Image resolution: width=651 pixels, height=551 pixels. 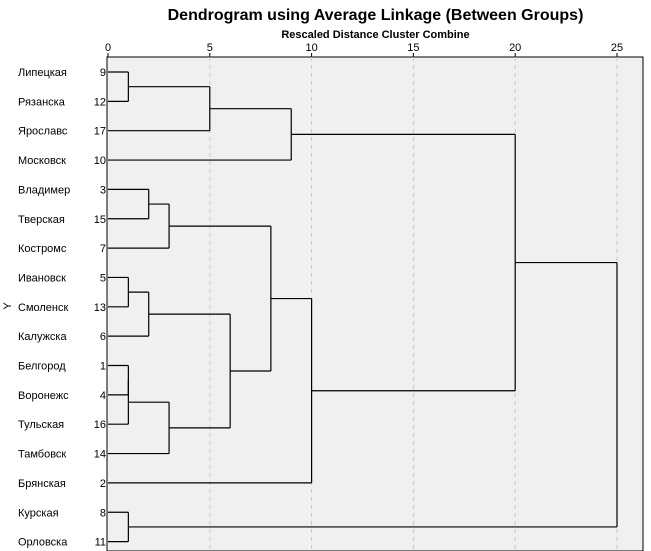 I want to click on x-tick-label: 15, so click(x=413, y=48).